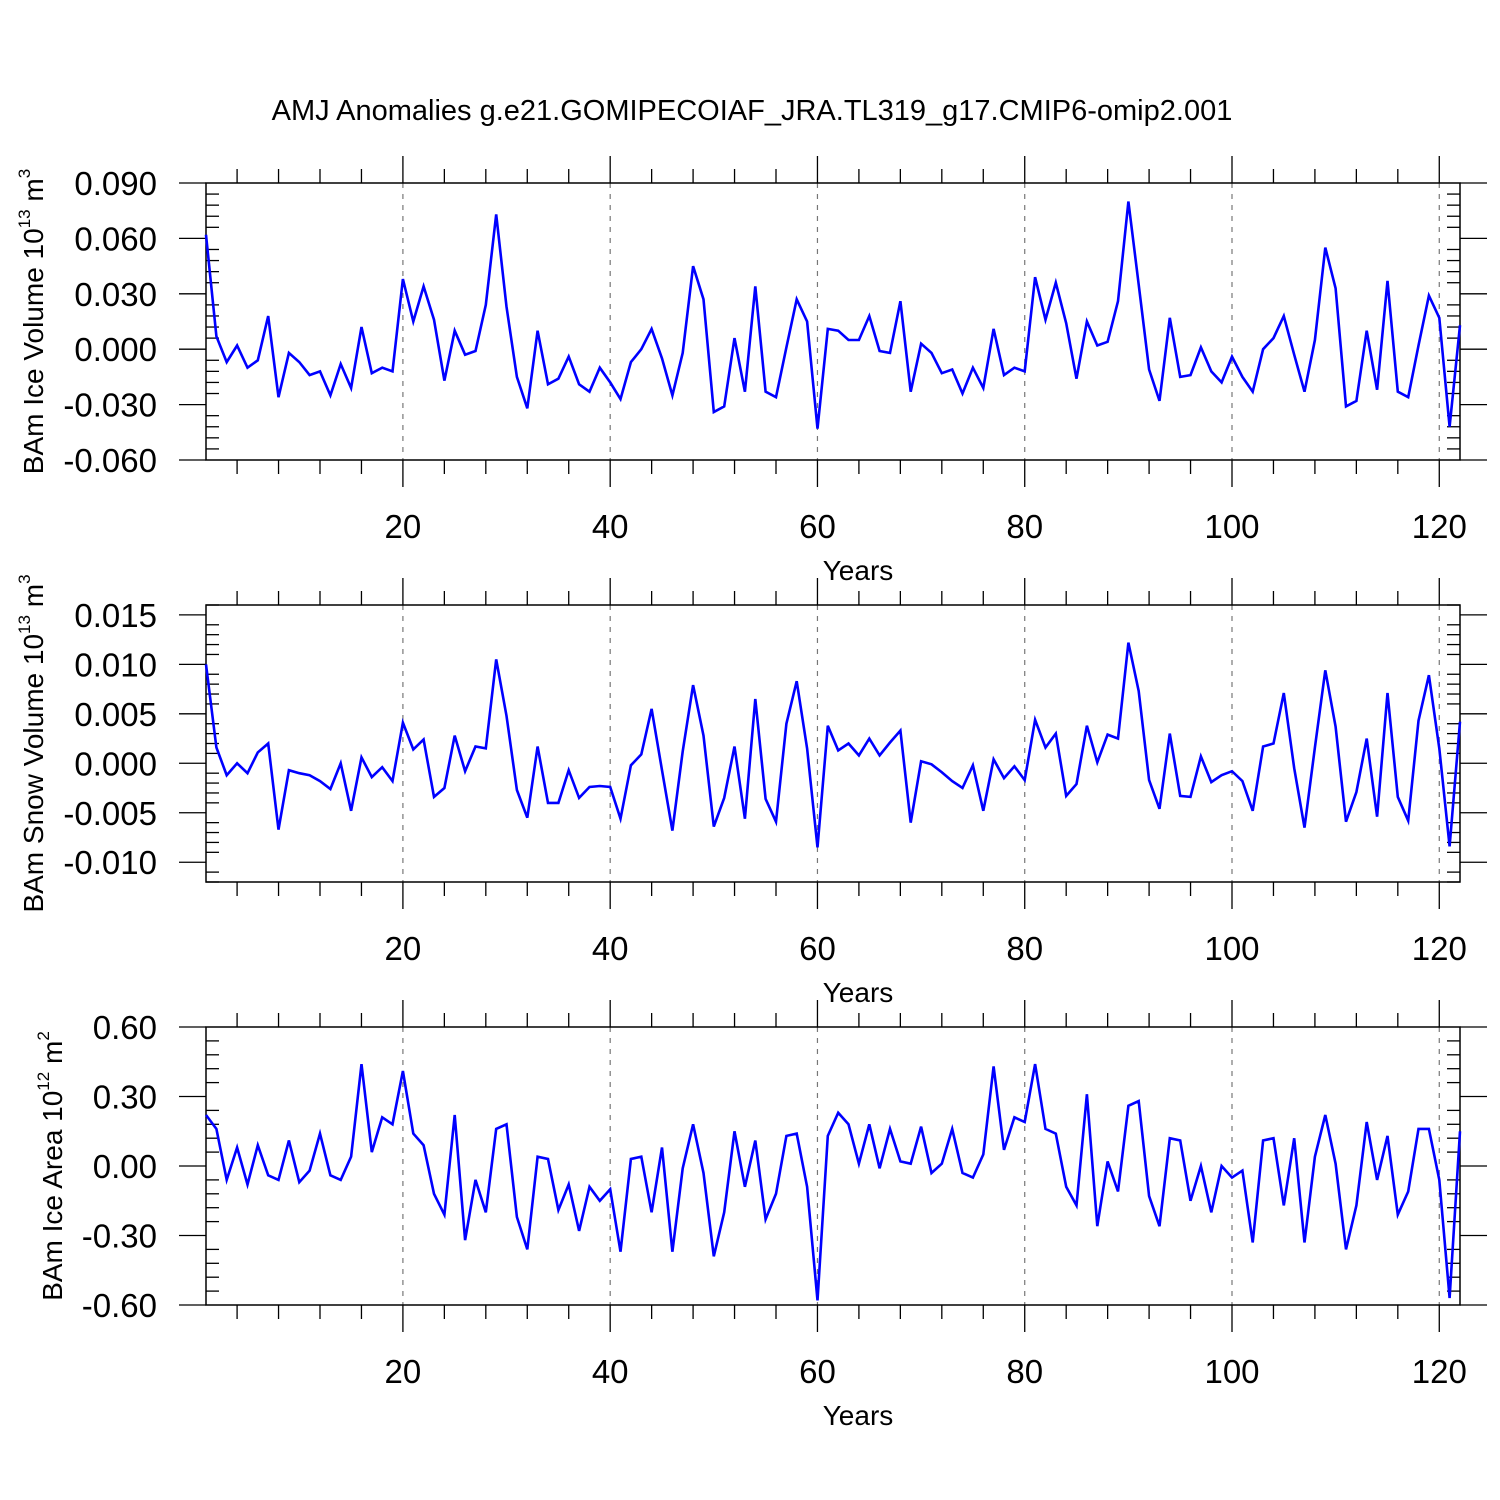 The width and height of the screenshot is (1500, 1500). Describe the element at coordinates (32, 743) in the screenshot. I see `y-axis-label: BAm Snow Volume 1013 m3` at that location.